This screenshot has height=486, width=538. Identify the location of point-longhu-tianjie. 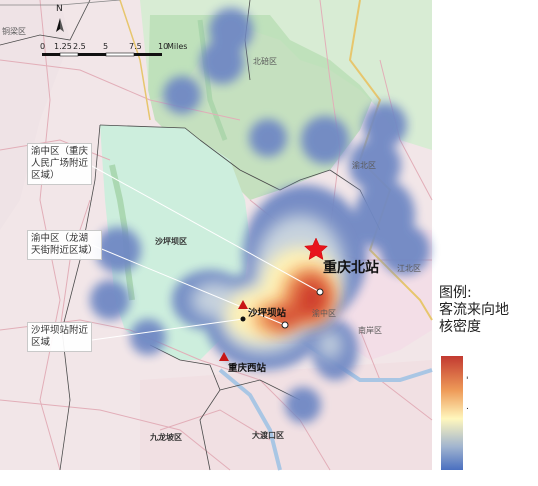
(285, 325).